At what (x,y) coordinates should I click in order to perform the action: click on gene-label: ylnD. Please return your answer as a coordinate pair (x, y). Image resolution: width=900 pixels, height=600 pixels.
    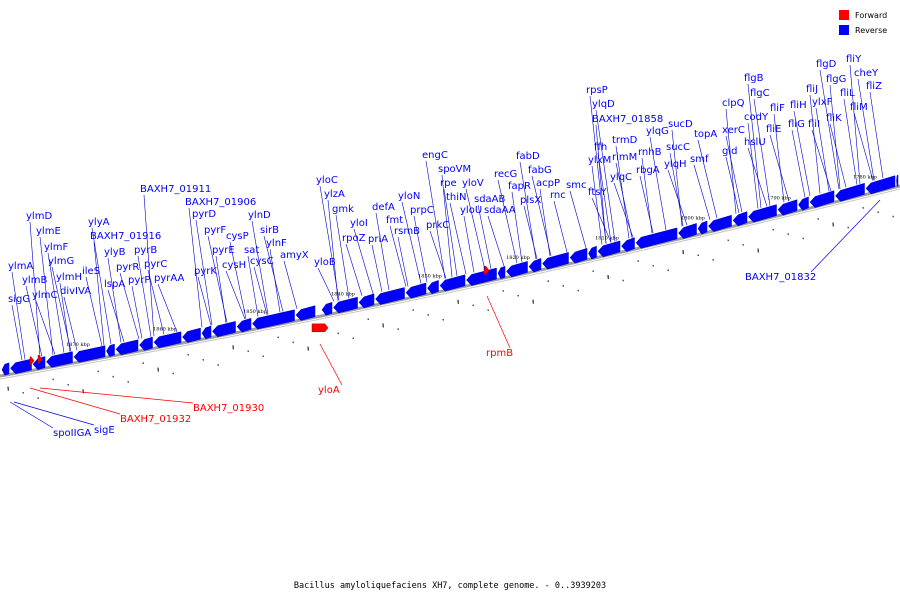
    Looking at the image, I should click on (259, 215).